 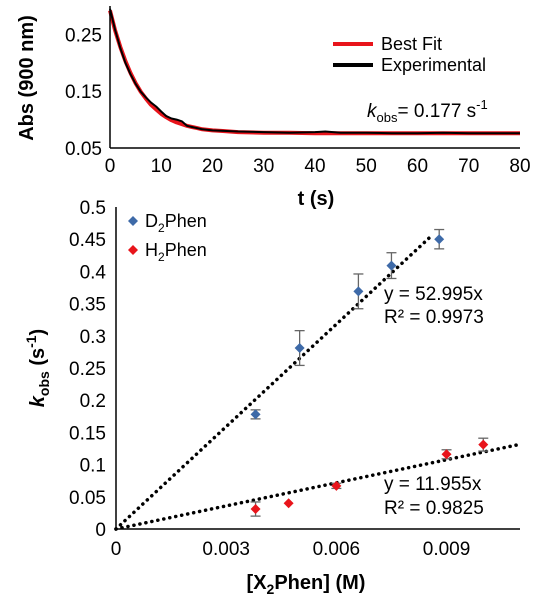 I want to click on y-title-unit: (s, so click(x=38, y=359).